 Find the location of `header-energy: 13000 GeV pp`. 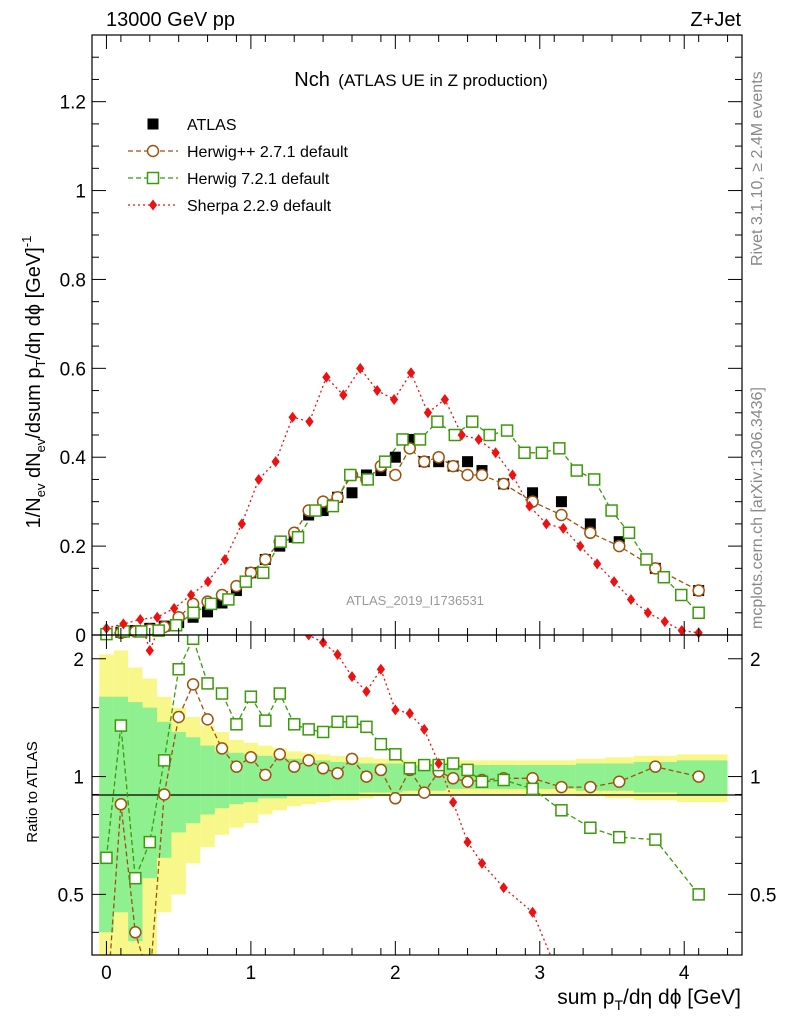

header-energy: 13000 GeV pp is located at coordinates (170, 20).